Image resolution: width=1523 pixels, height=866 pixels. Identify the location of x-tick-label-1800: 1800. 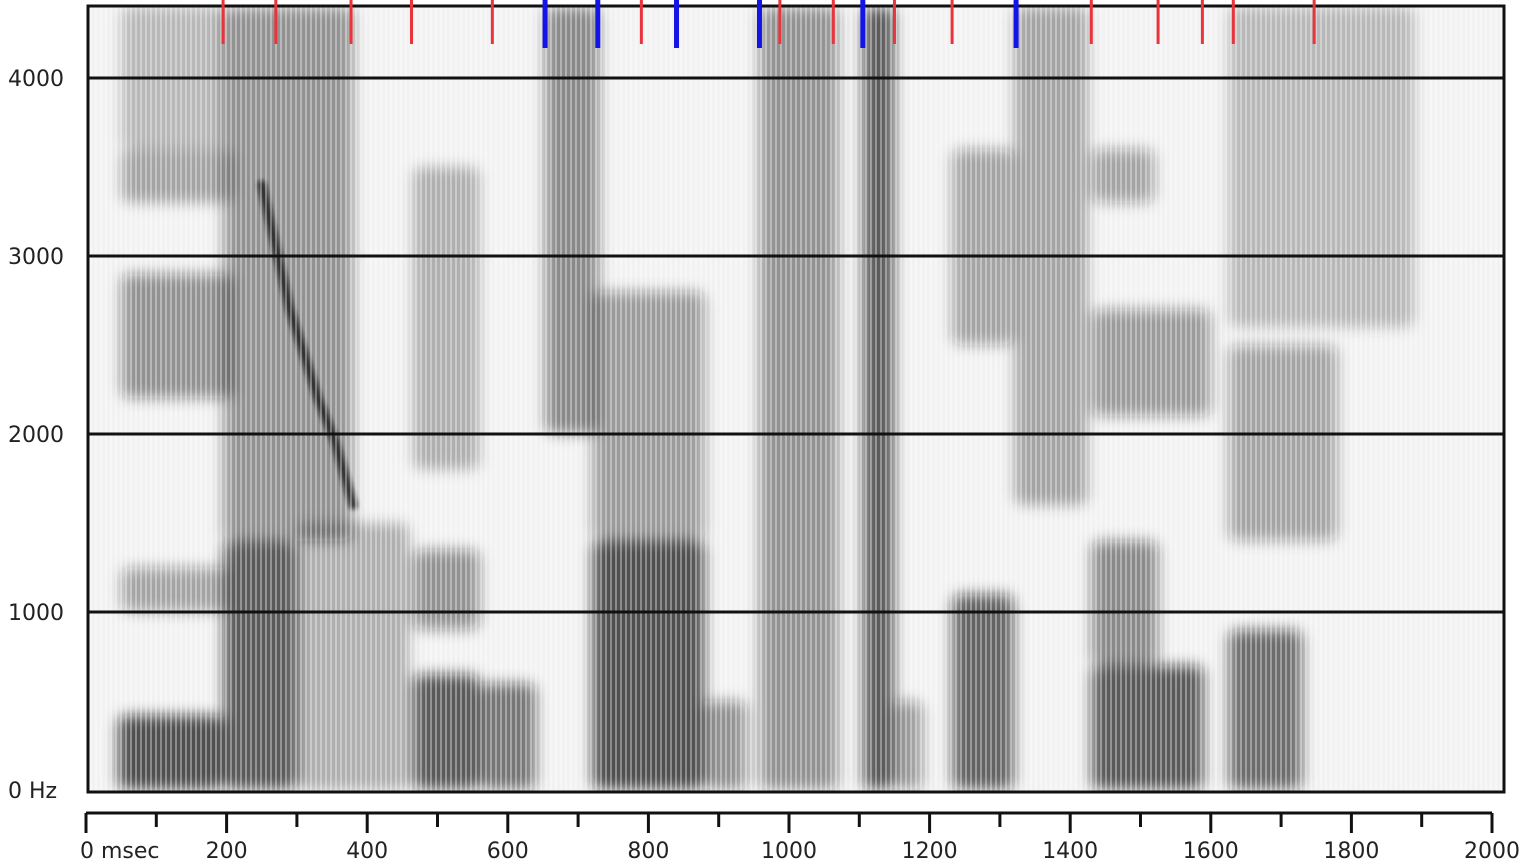
(1351, 851).